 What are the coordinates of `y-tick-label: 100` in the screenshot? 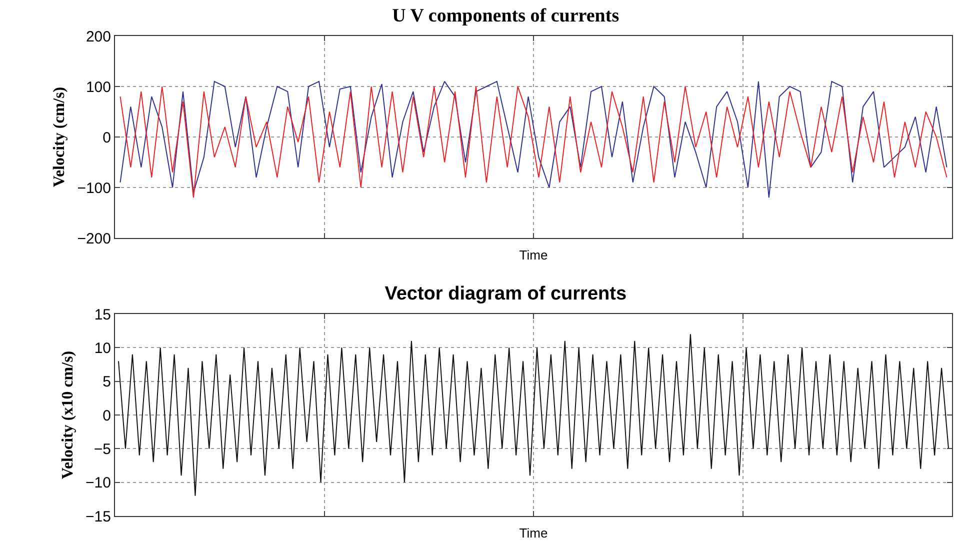 It's located at (98, 87).